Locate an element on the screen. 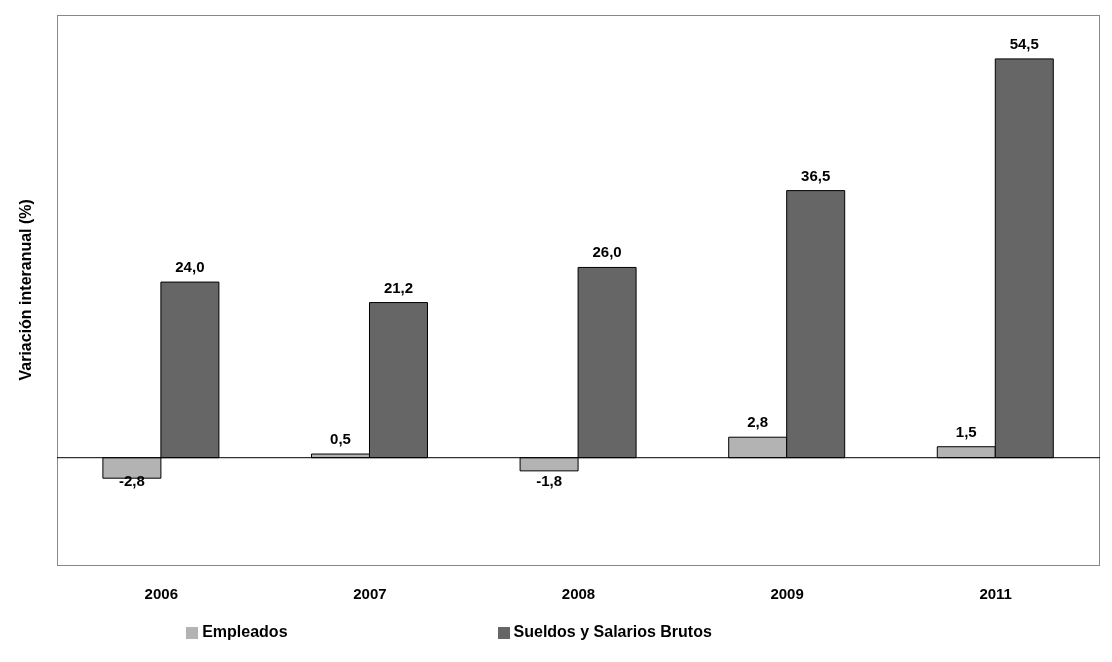  x-tick-label: 2009 is located at coordinates (787, 593).